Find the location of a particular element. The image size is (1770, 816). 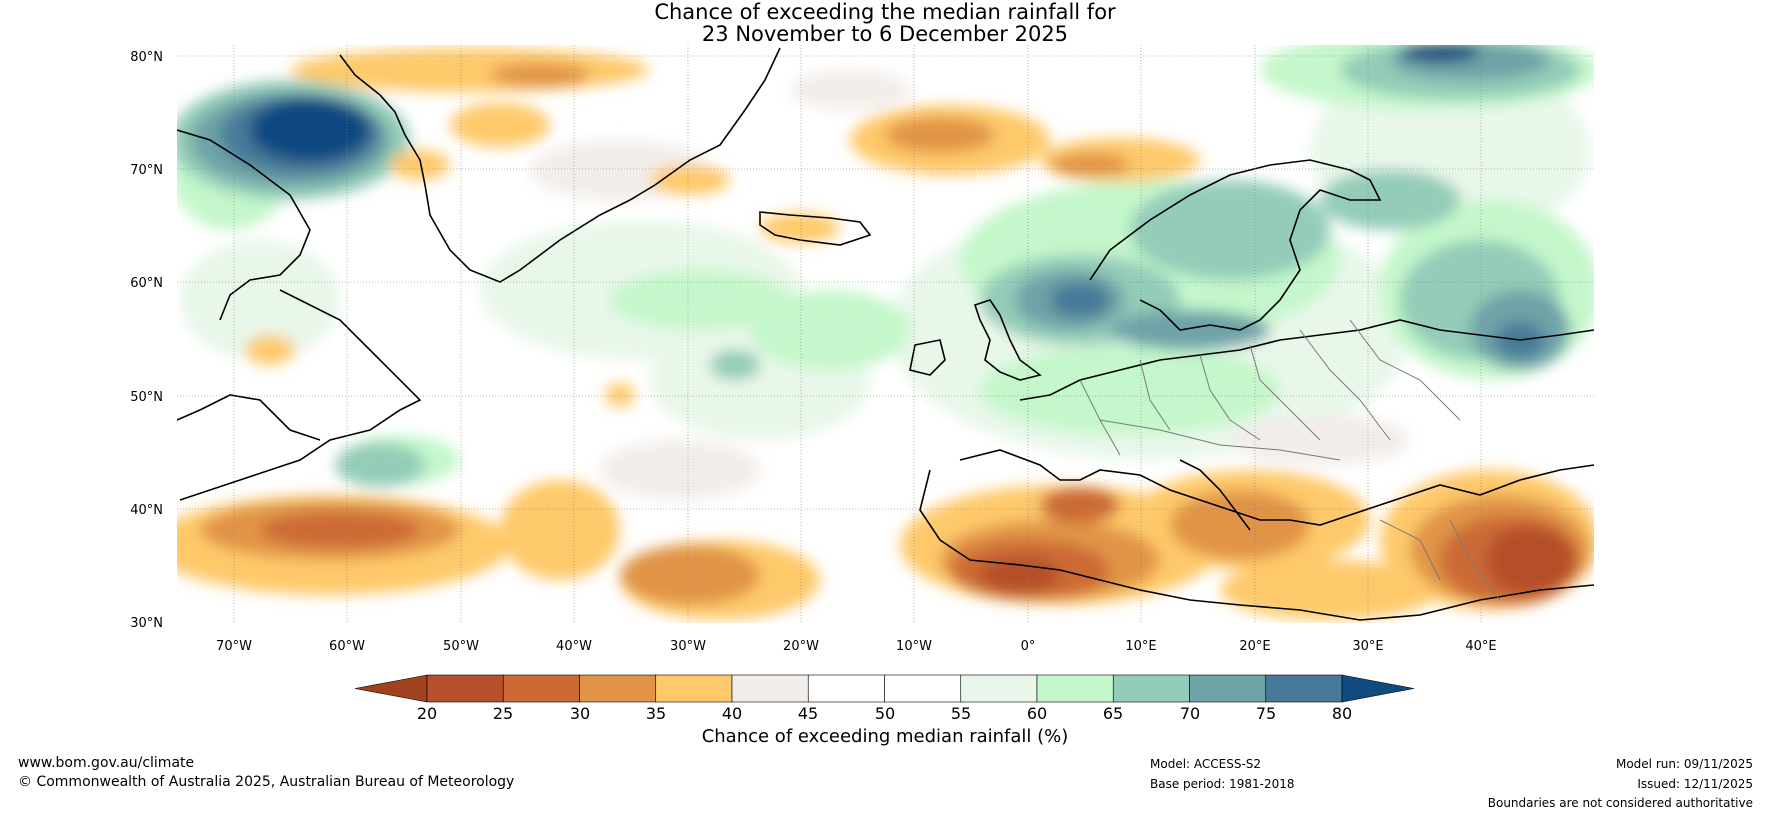

colorbar-tick: 60 is located at coordinates (1037, 713).